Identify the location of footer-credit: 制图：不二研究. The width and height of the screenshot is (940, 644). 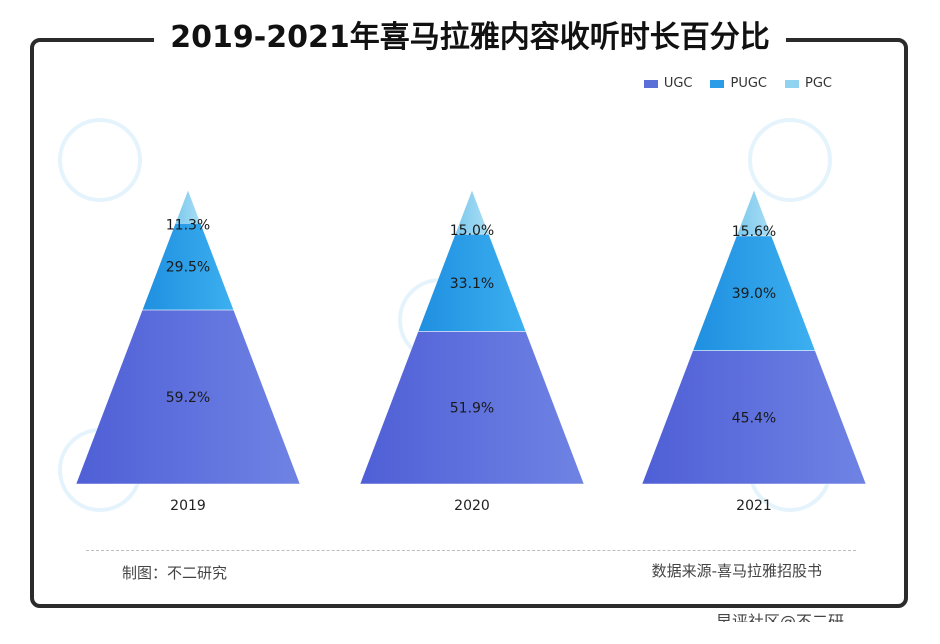
(175, 573).